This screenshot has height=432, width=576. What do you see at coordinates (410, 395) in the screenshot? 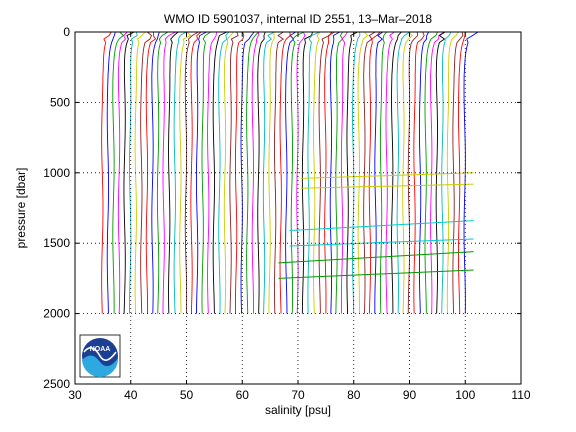
I see `x-tick-label: 90` at bounding box center [410, 395].